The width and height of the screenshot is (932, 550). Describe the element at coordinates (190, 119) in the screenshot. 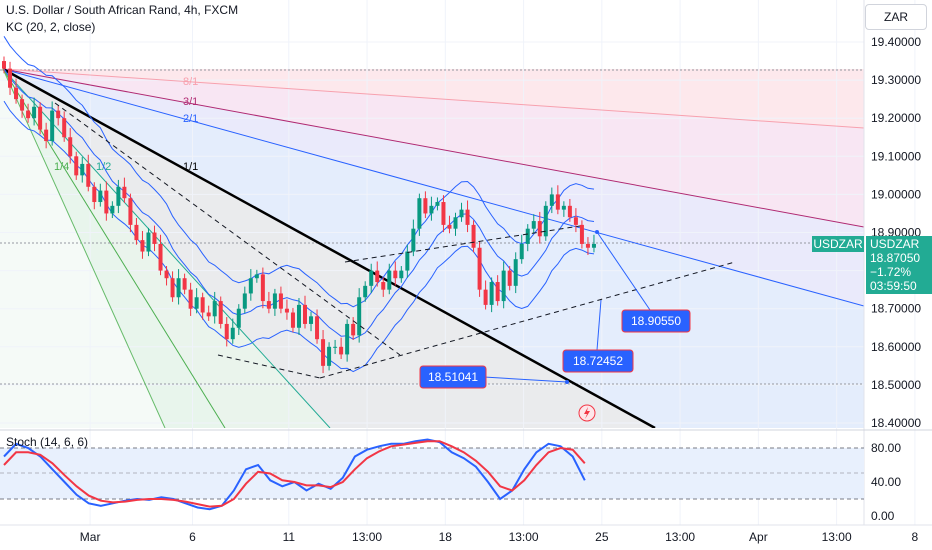

I see `fan-label-2-1: 2/1` at that location.